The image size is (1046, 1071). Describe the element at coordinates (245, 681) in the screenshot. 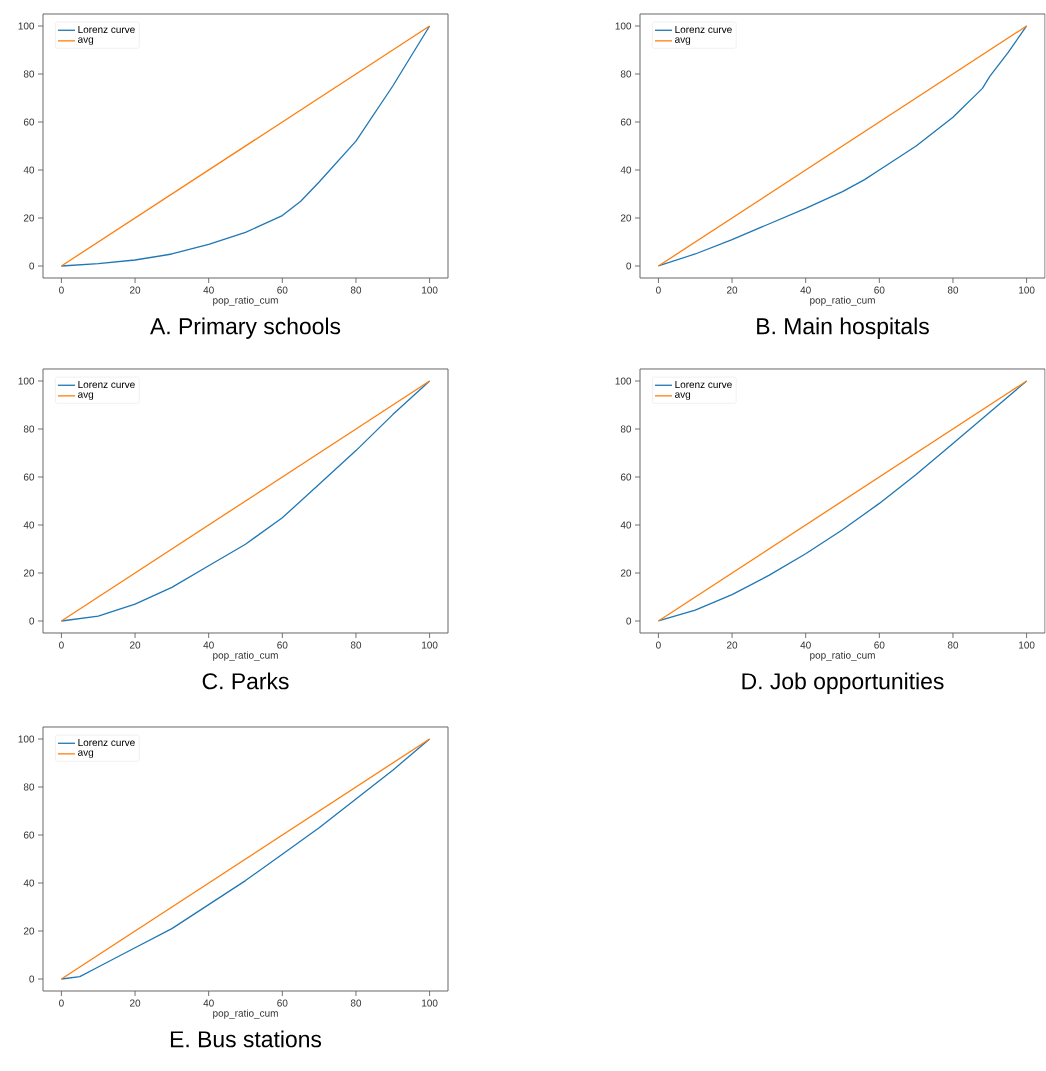

I see `text: C. Parks` at that location.